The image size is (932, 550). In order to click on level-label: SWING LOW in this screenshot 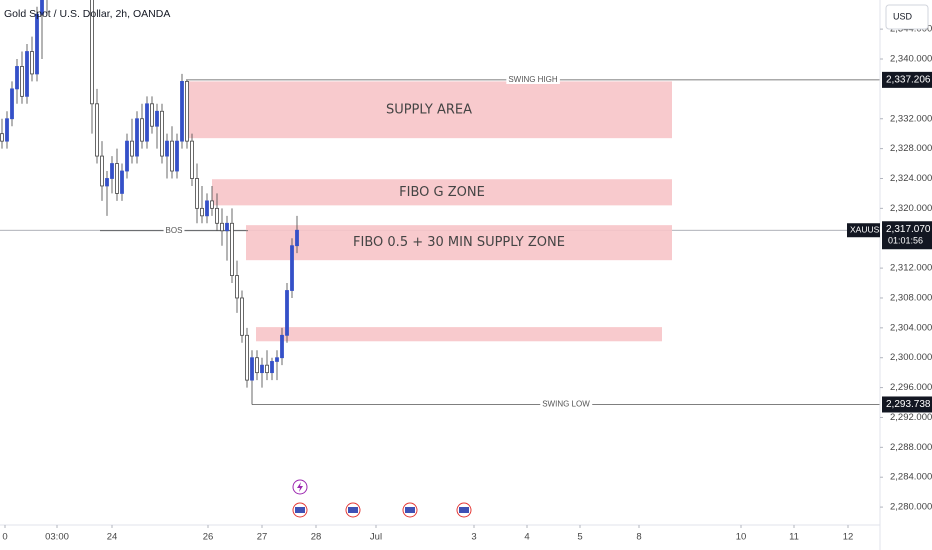, I will do `click(566, 404)`.